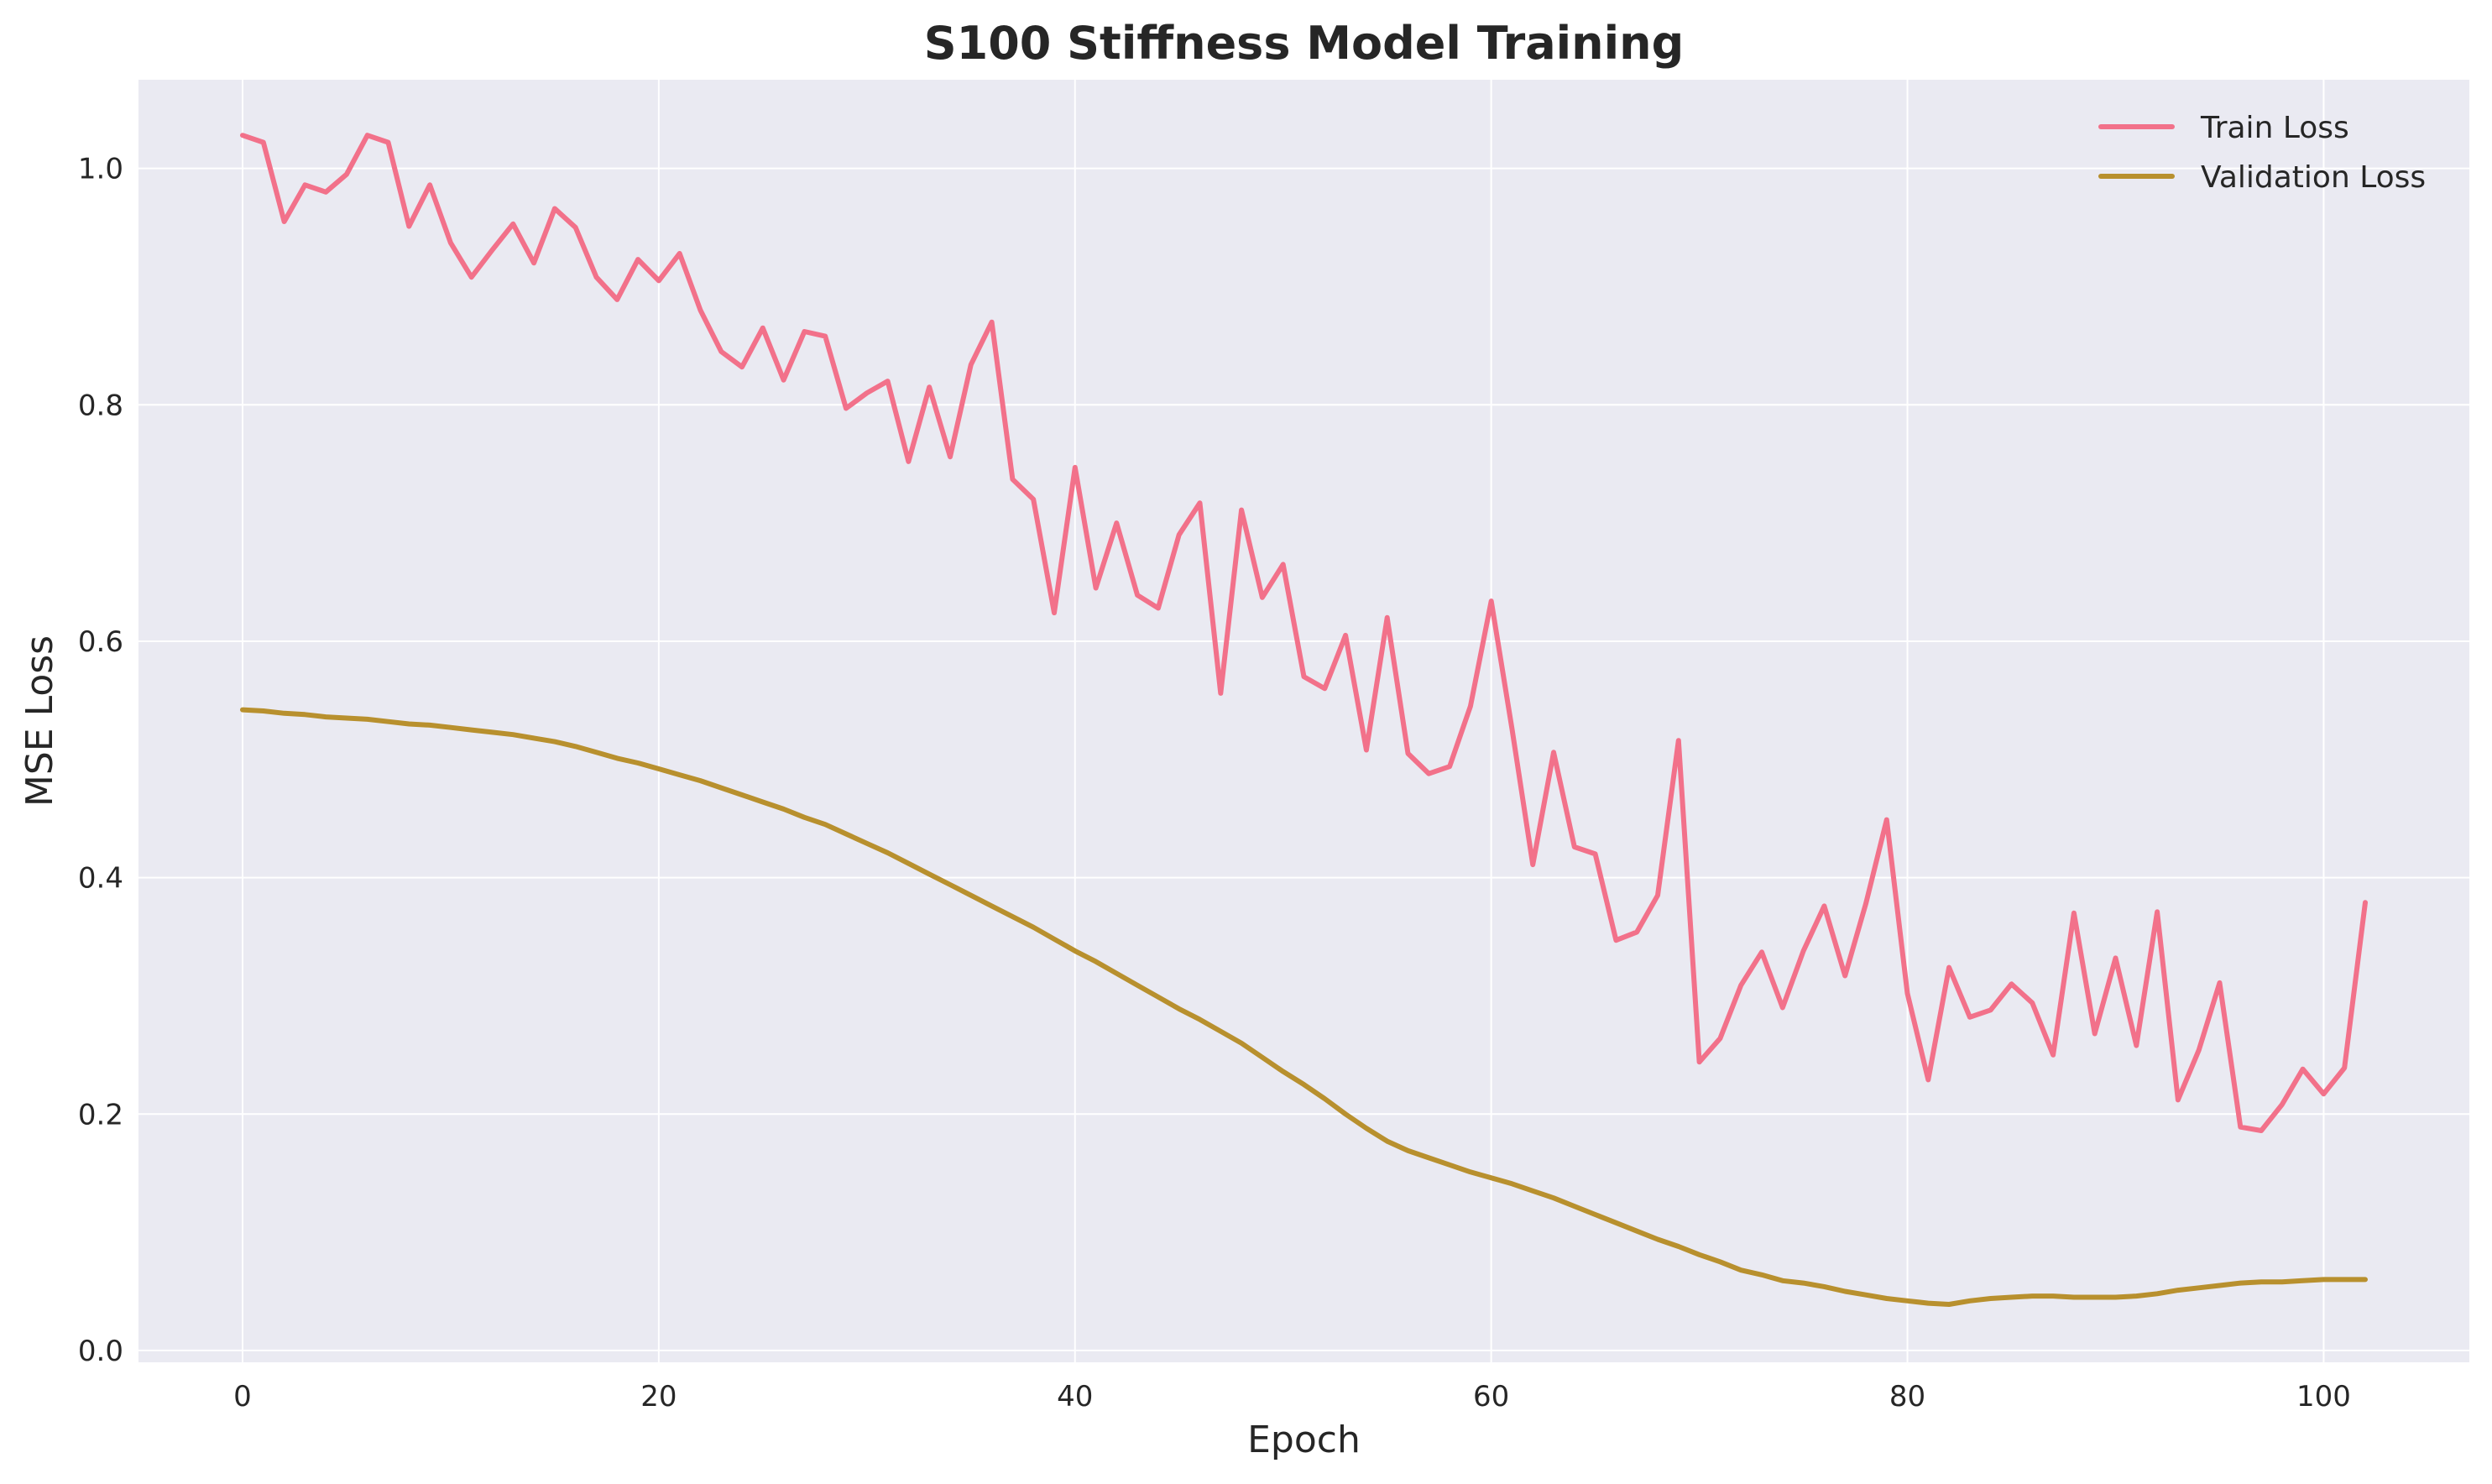  I want to click on legend-label: Validation Loss, so click(2313, 177).